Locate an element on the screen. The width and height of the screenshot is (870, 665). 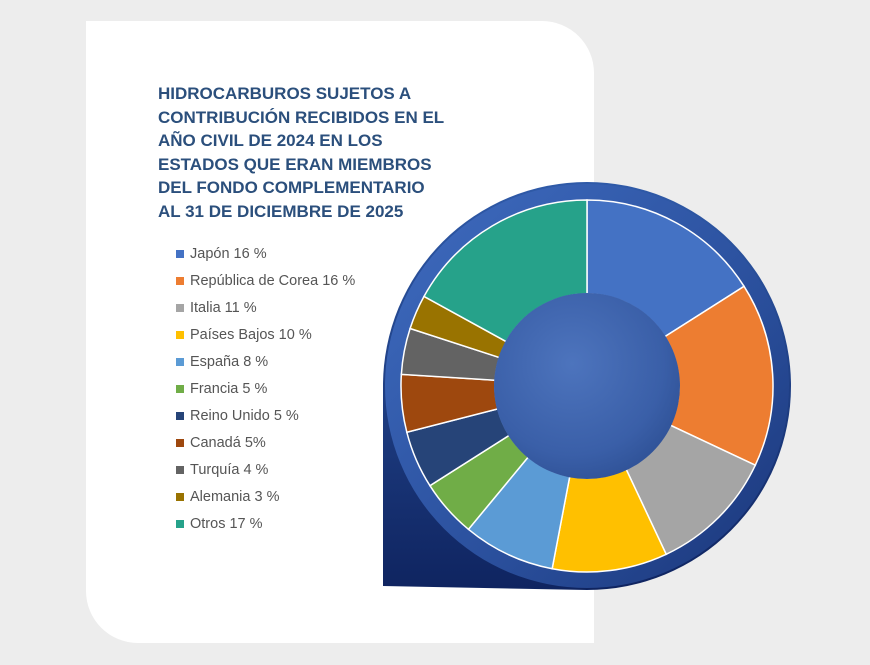
legend-label: Países Bajos 10 % is located at coordinates (251, 334).